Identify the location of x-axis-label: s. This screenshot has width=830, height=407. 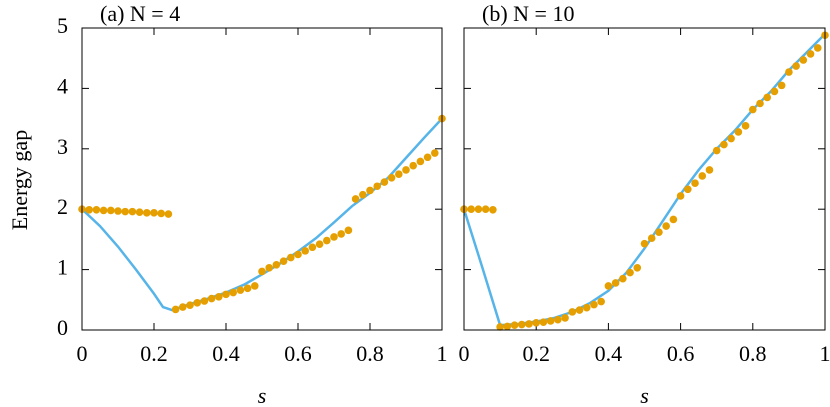
(262, 395).